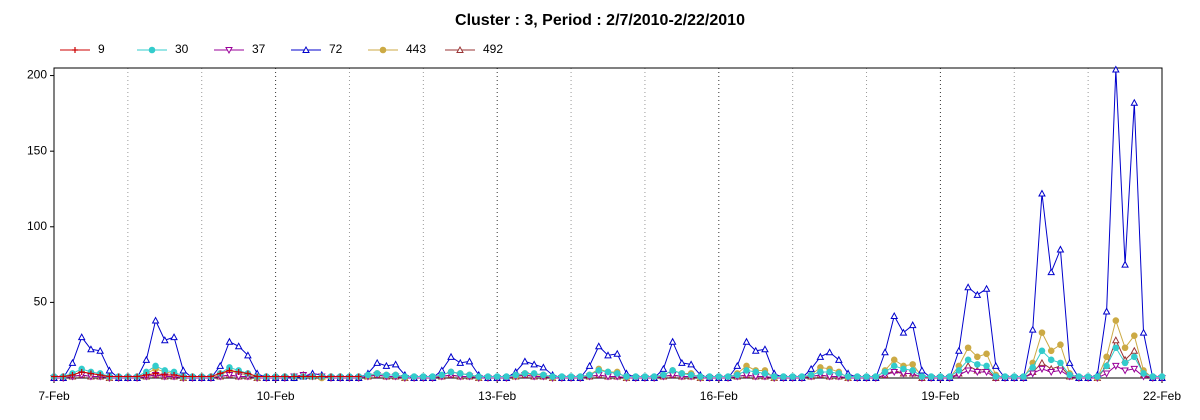 Image resolution: width=1200 pixels, height=420 pixels. Describe the element at coordinates (101, 49) in the screenshot. I see `legend-label: 9` at that location.